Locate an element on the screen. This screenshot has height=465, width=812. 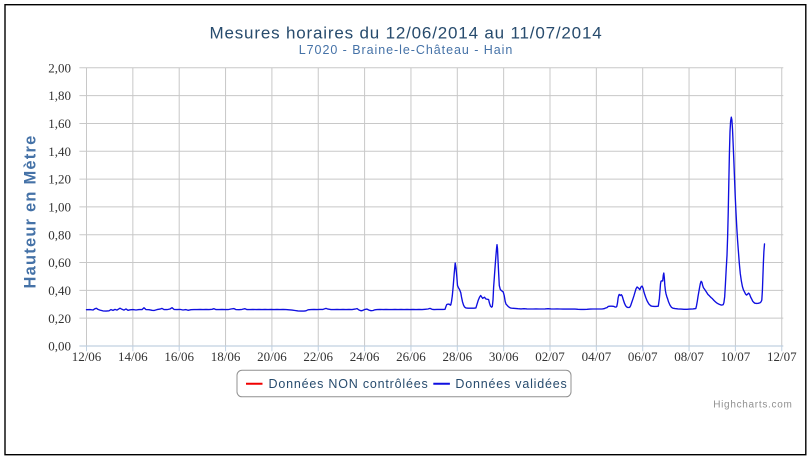
svg-text: 1,40 is located at coordinates (59, 151).